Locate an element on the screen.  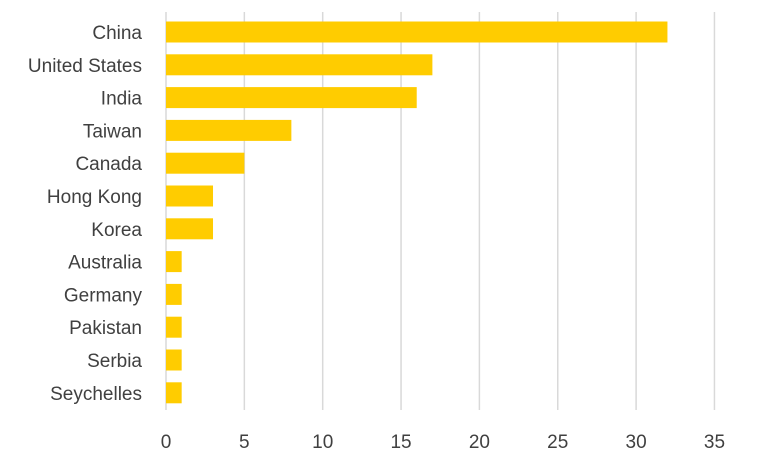
category-label: Seychelles is located at coordinates (96, 394).